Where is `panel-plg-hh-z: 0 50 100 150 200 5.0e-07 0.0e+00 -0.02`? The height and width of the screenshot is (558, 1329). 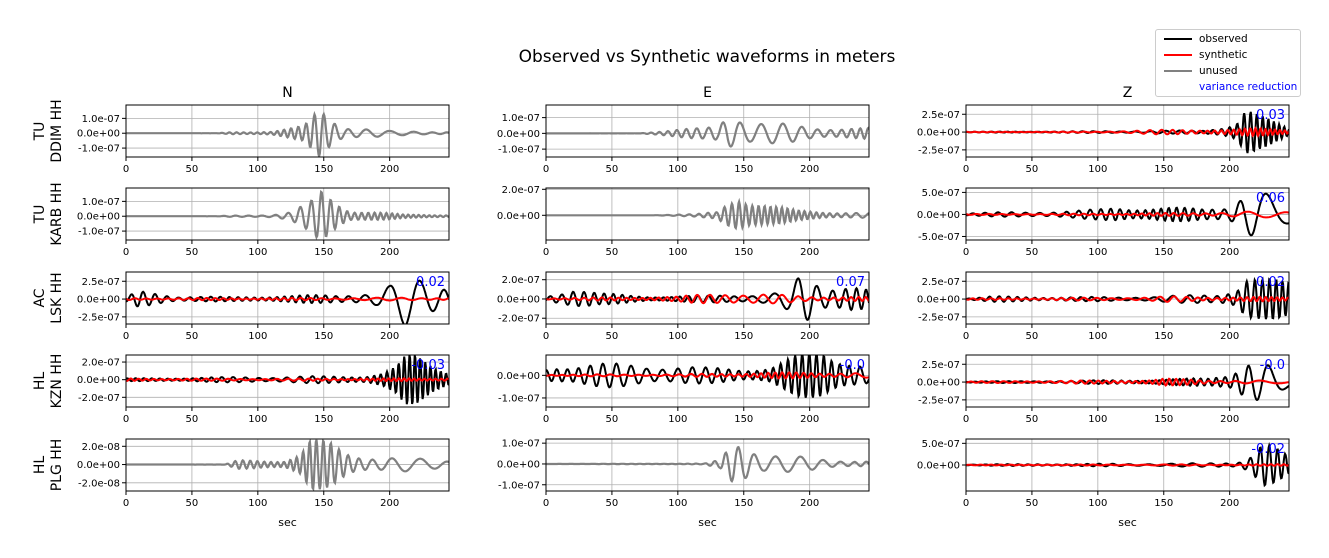
panel-plg-hh-z: 0 50 100 150 200 5.0e-07 0.0e+00 -0.02 is located at coordinates (1103, 473).